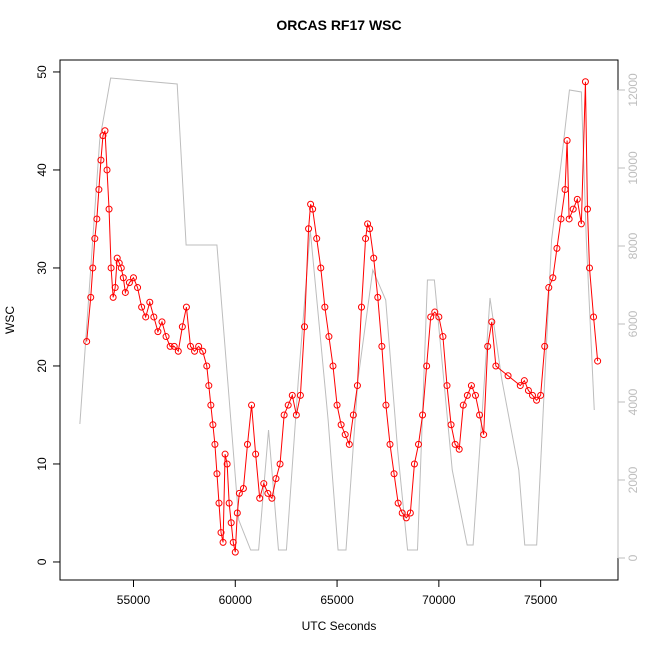  What do you see at coordinates (236, 600) in the screenshot?
I see `x-tick-label: 60000` at bounding box center [236, 600].